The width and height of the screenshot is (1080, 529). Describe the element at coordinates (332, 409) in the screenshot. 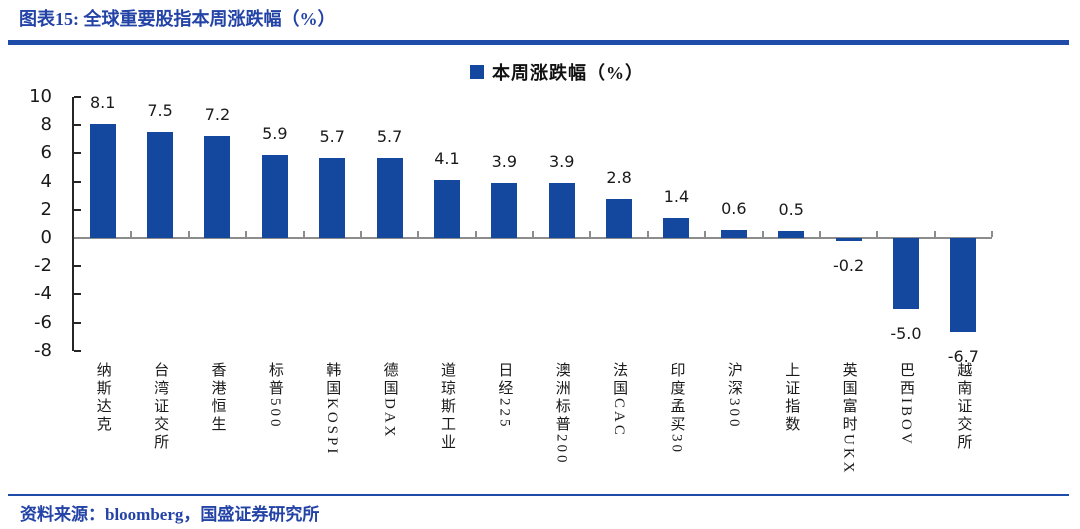

I see `category-label: 韩国KOSPI` at that location.